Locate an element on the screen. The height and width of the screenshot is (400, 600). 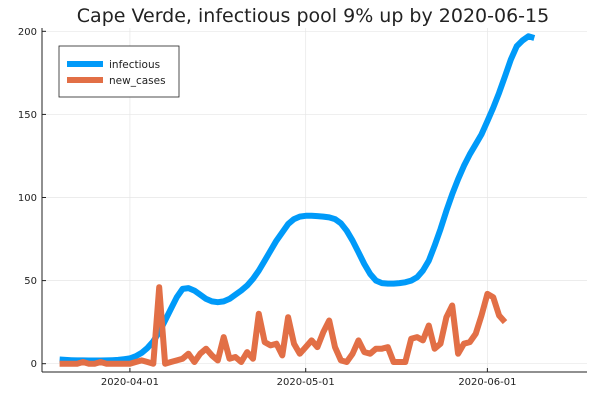
y-tick-label: 50 is located at coordinates (30, 281).